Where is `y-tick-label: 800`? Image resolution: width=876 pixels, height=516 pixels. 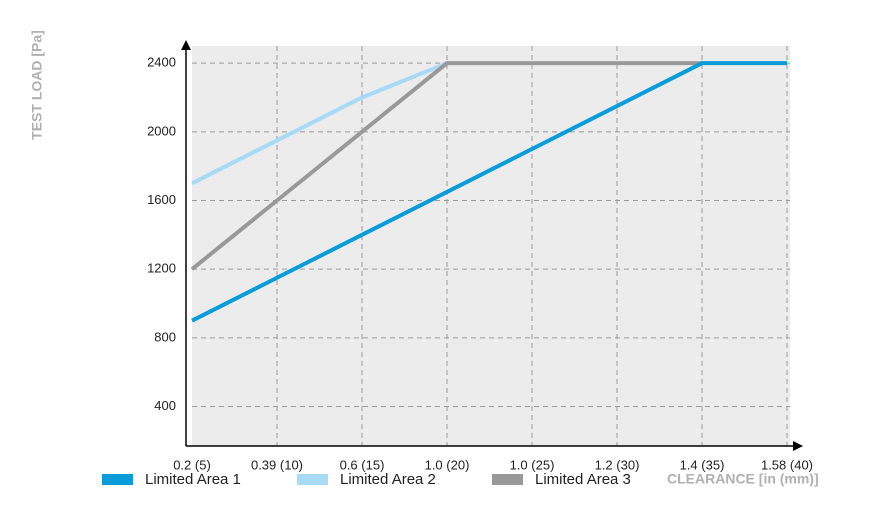 y-tick-label: 800 is located at coordinates (165, 336).